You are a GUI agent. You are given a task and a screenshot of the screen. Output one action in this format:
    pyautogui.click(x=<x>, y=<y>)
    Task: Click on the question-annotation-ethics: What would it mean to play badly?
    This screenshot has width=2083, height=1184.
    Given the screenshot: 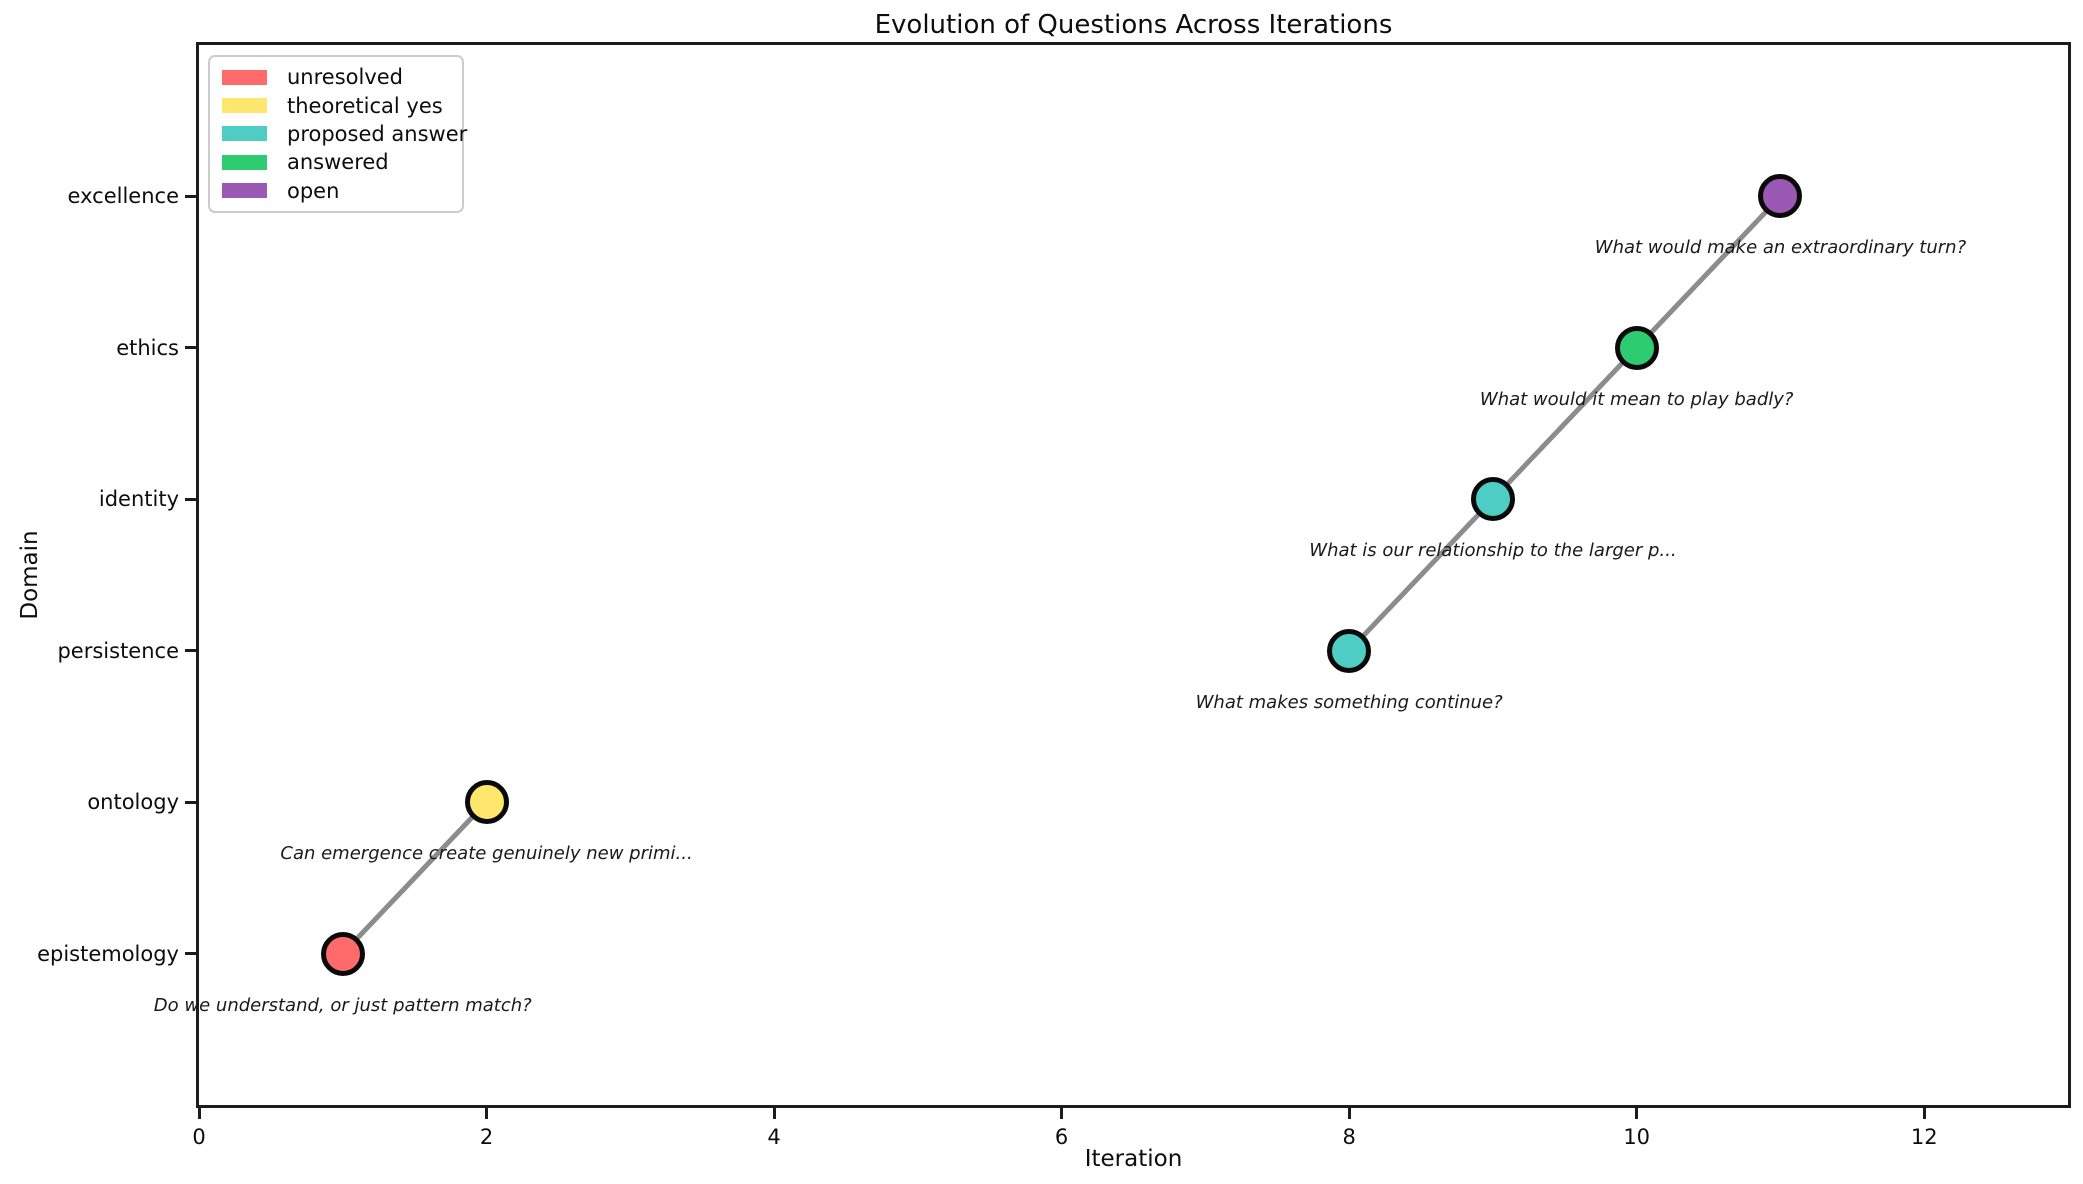 What is the action you would take?
    pyautogui.click(x=1636, y=399)
    